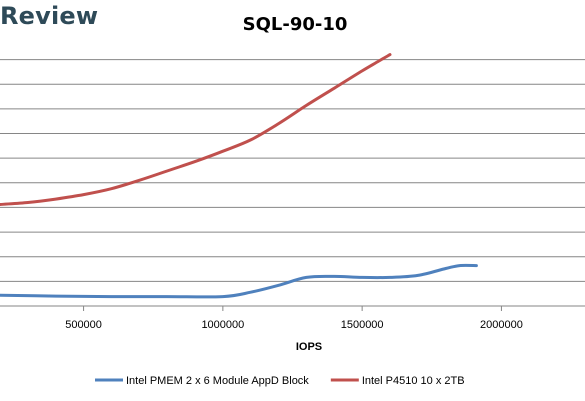 This screenshot has width=585, height=401. I want to click on x-axis: 500000 1000000 1500000 2000000, so click(292, 318).